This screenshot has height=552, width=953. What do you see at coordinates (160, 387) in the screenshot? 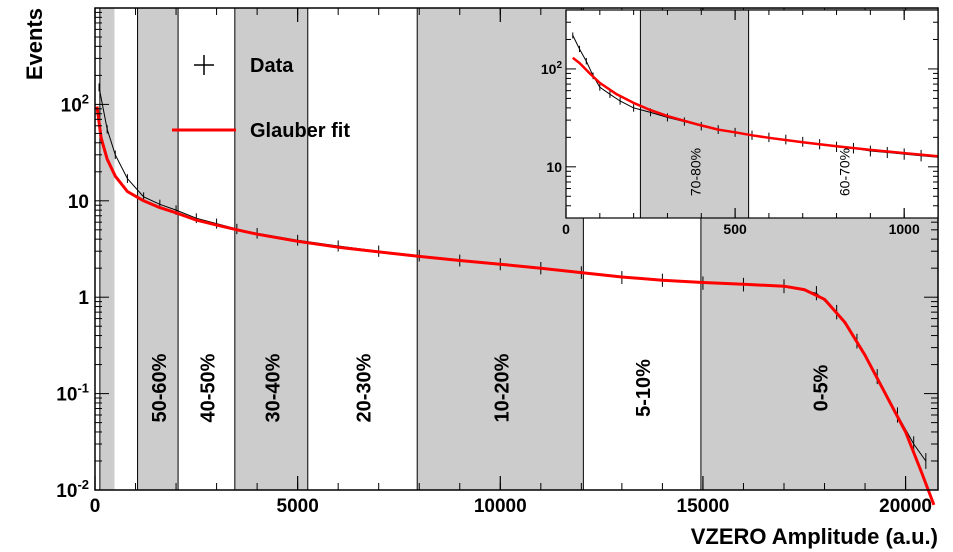
I see `band-label-1: 50-60%` at bounding box center [160, 387].